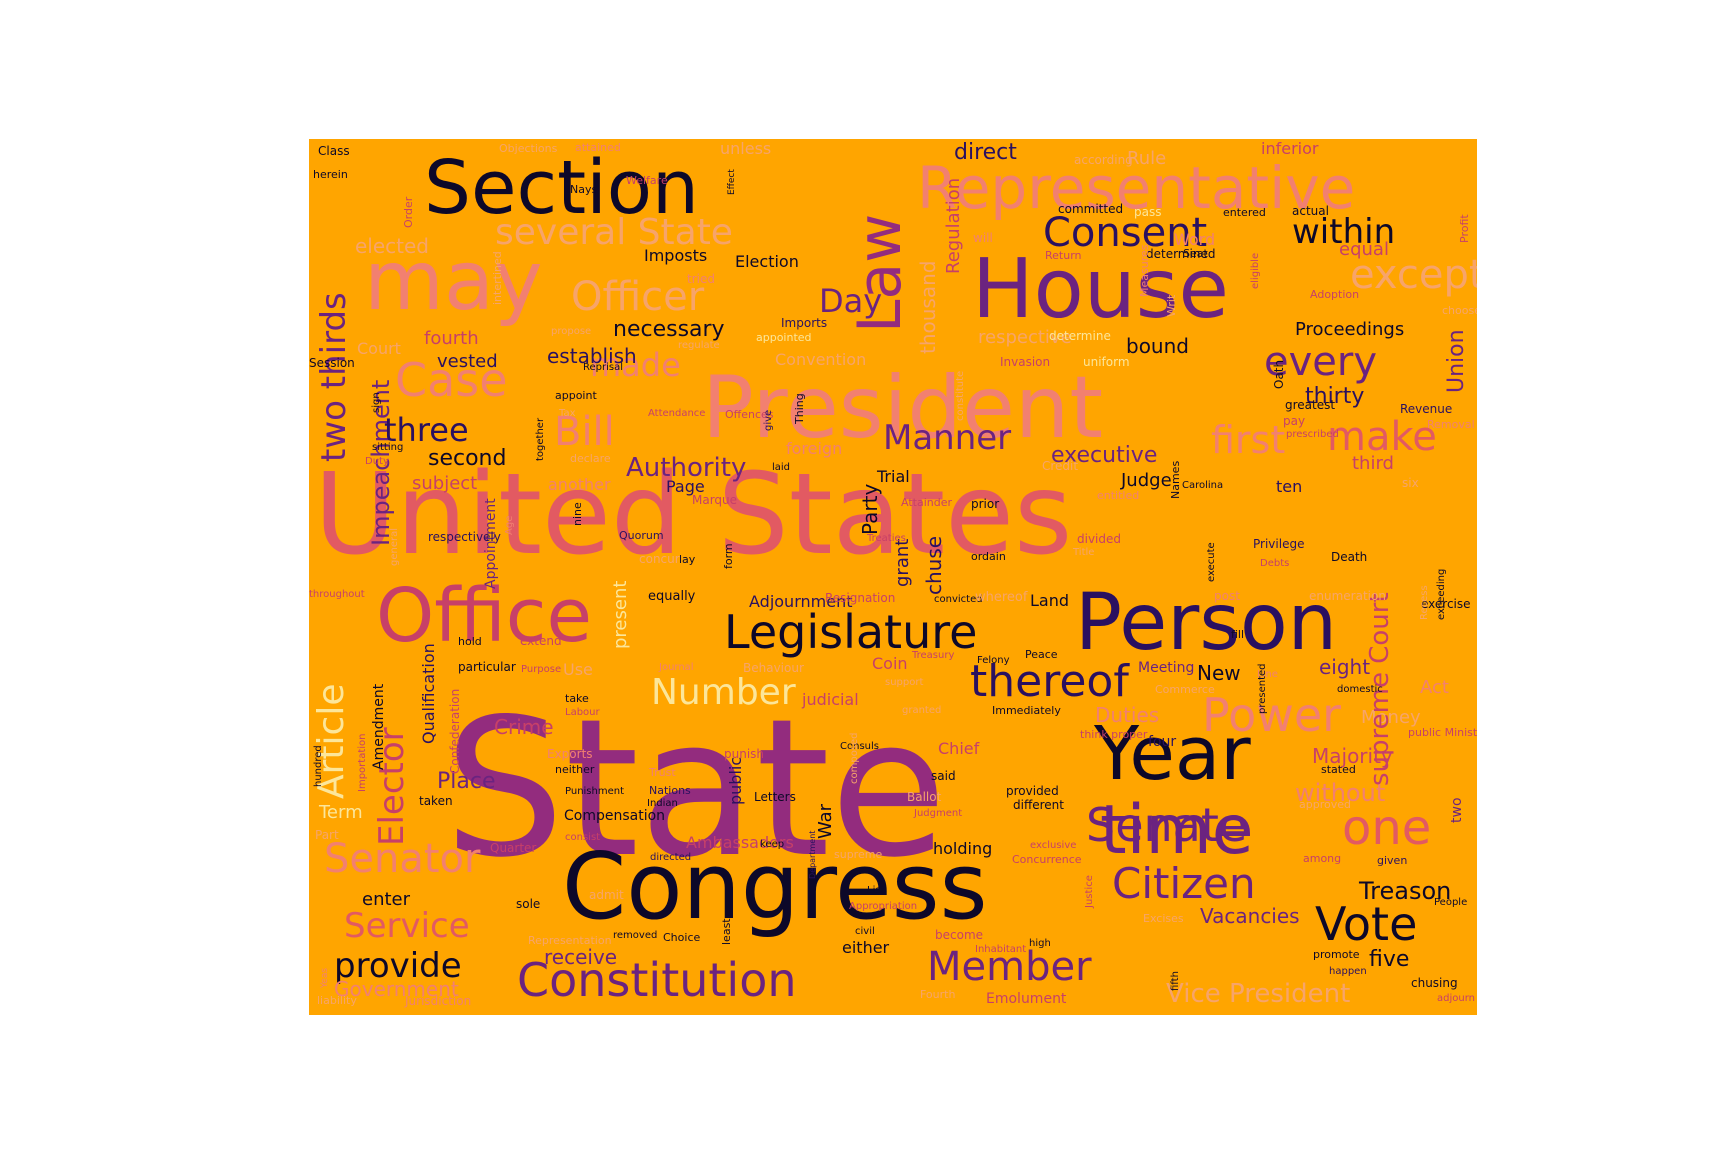 The width and height of the screenshot is (1728, 1152). What do you see at coordinates (1181, 254) in the screenshot?
I see `word-determined: determined` at bounding box center [1181, 254].